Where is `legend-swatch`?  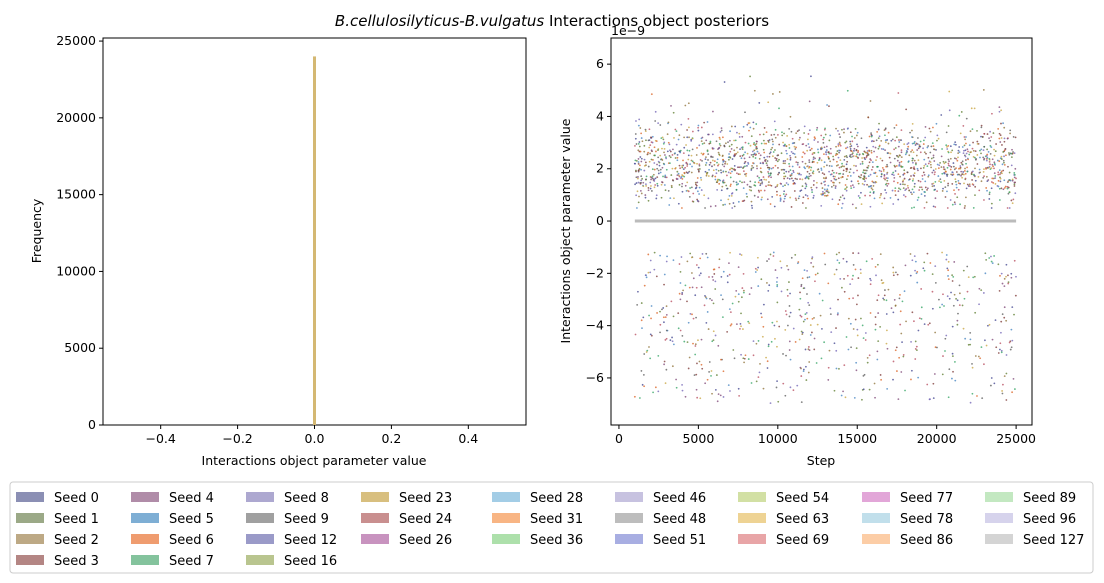
legend-swatch is located at coordinates (145, 560).